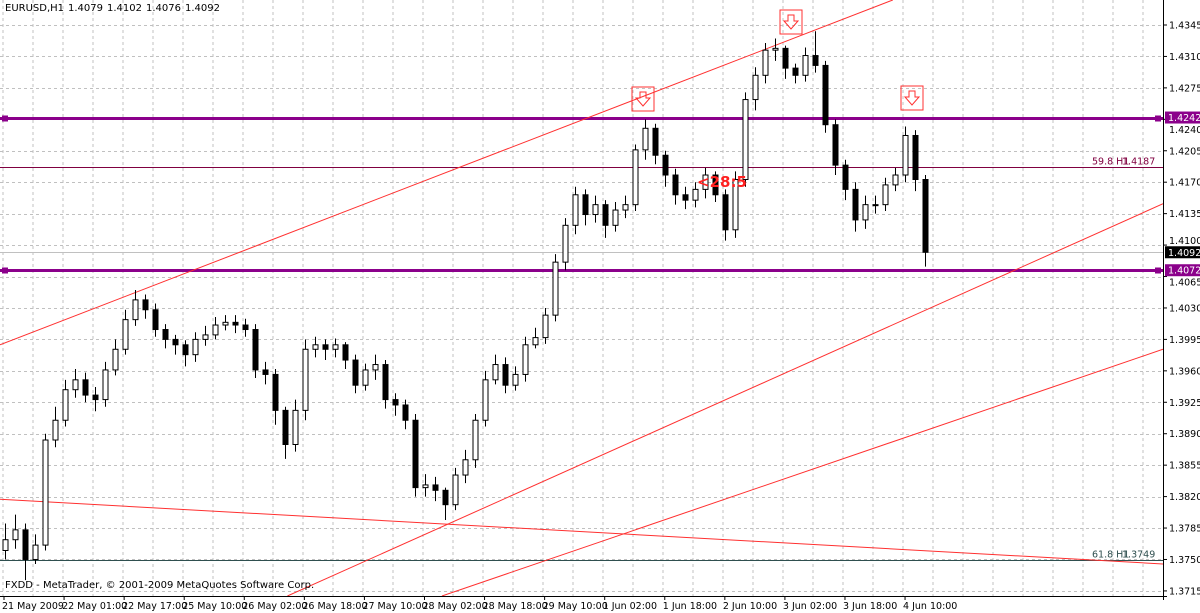 The width and height of the screenshot is (1200, 613). Describe the element at coordinates (1184, 214) in the screenshot. I see `y-tick-label: 1.4135` at that location.